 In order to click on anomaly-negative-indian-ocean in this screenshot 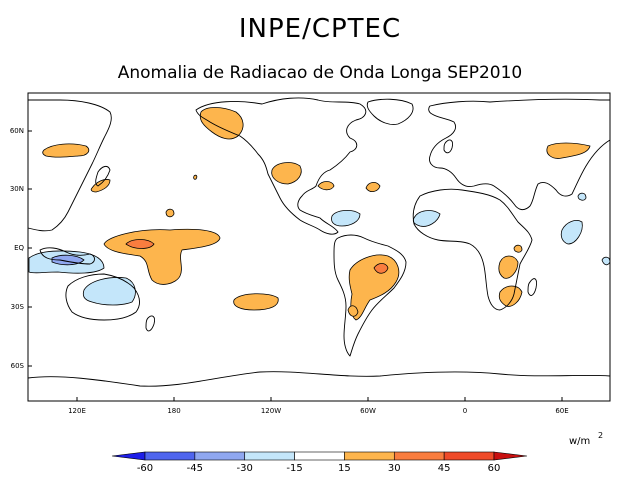, I will do `click(571, 232)`.